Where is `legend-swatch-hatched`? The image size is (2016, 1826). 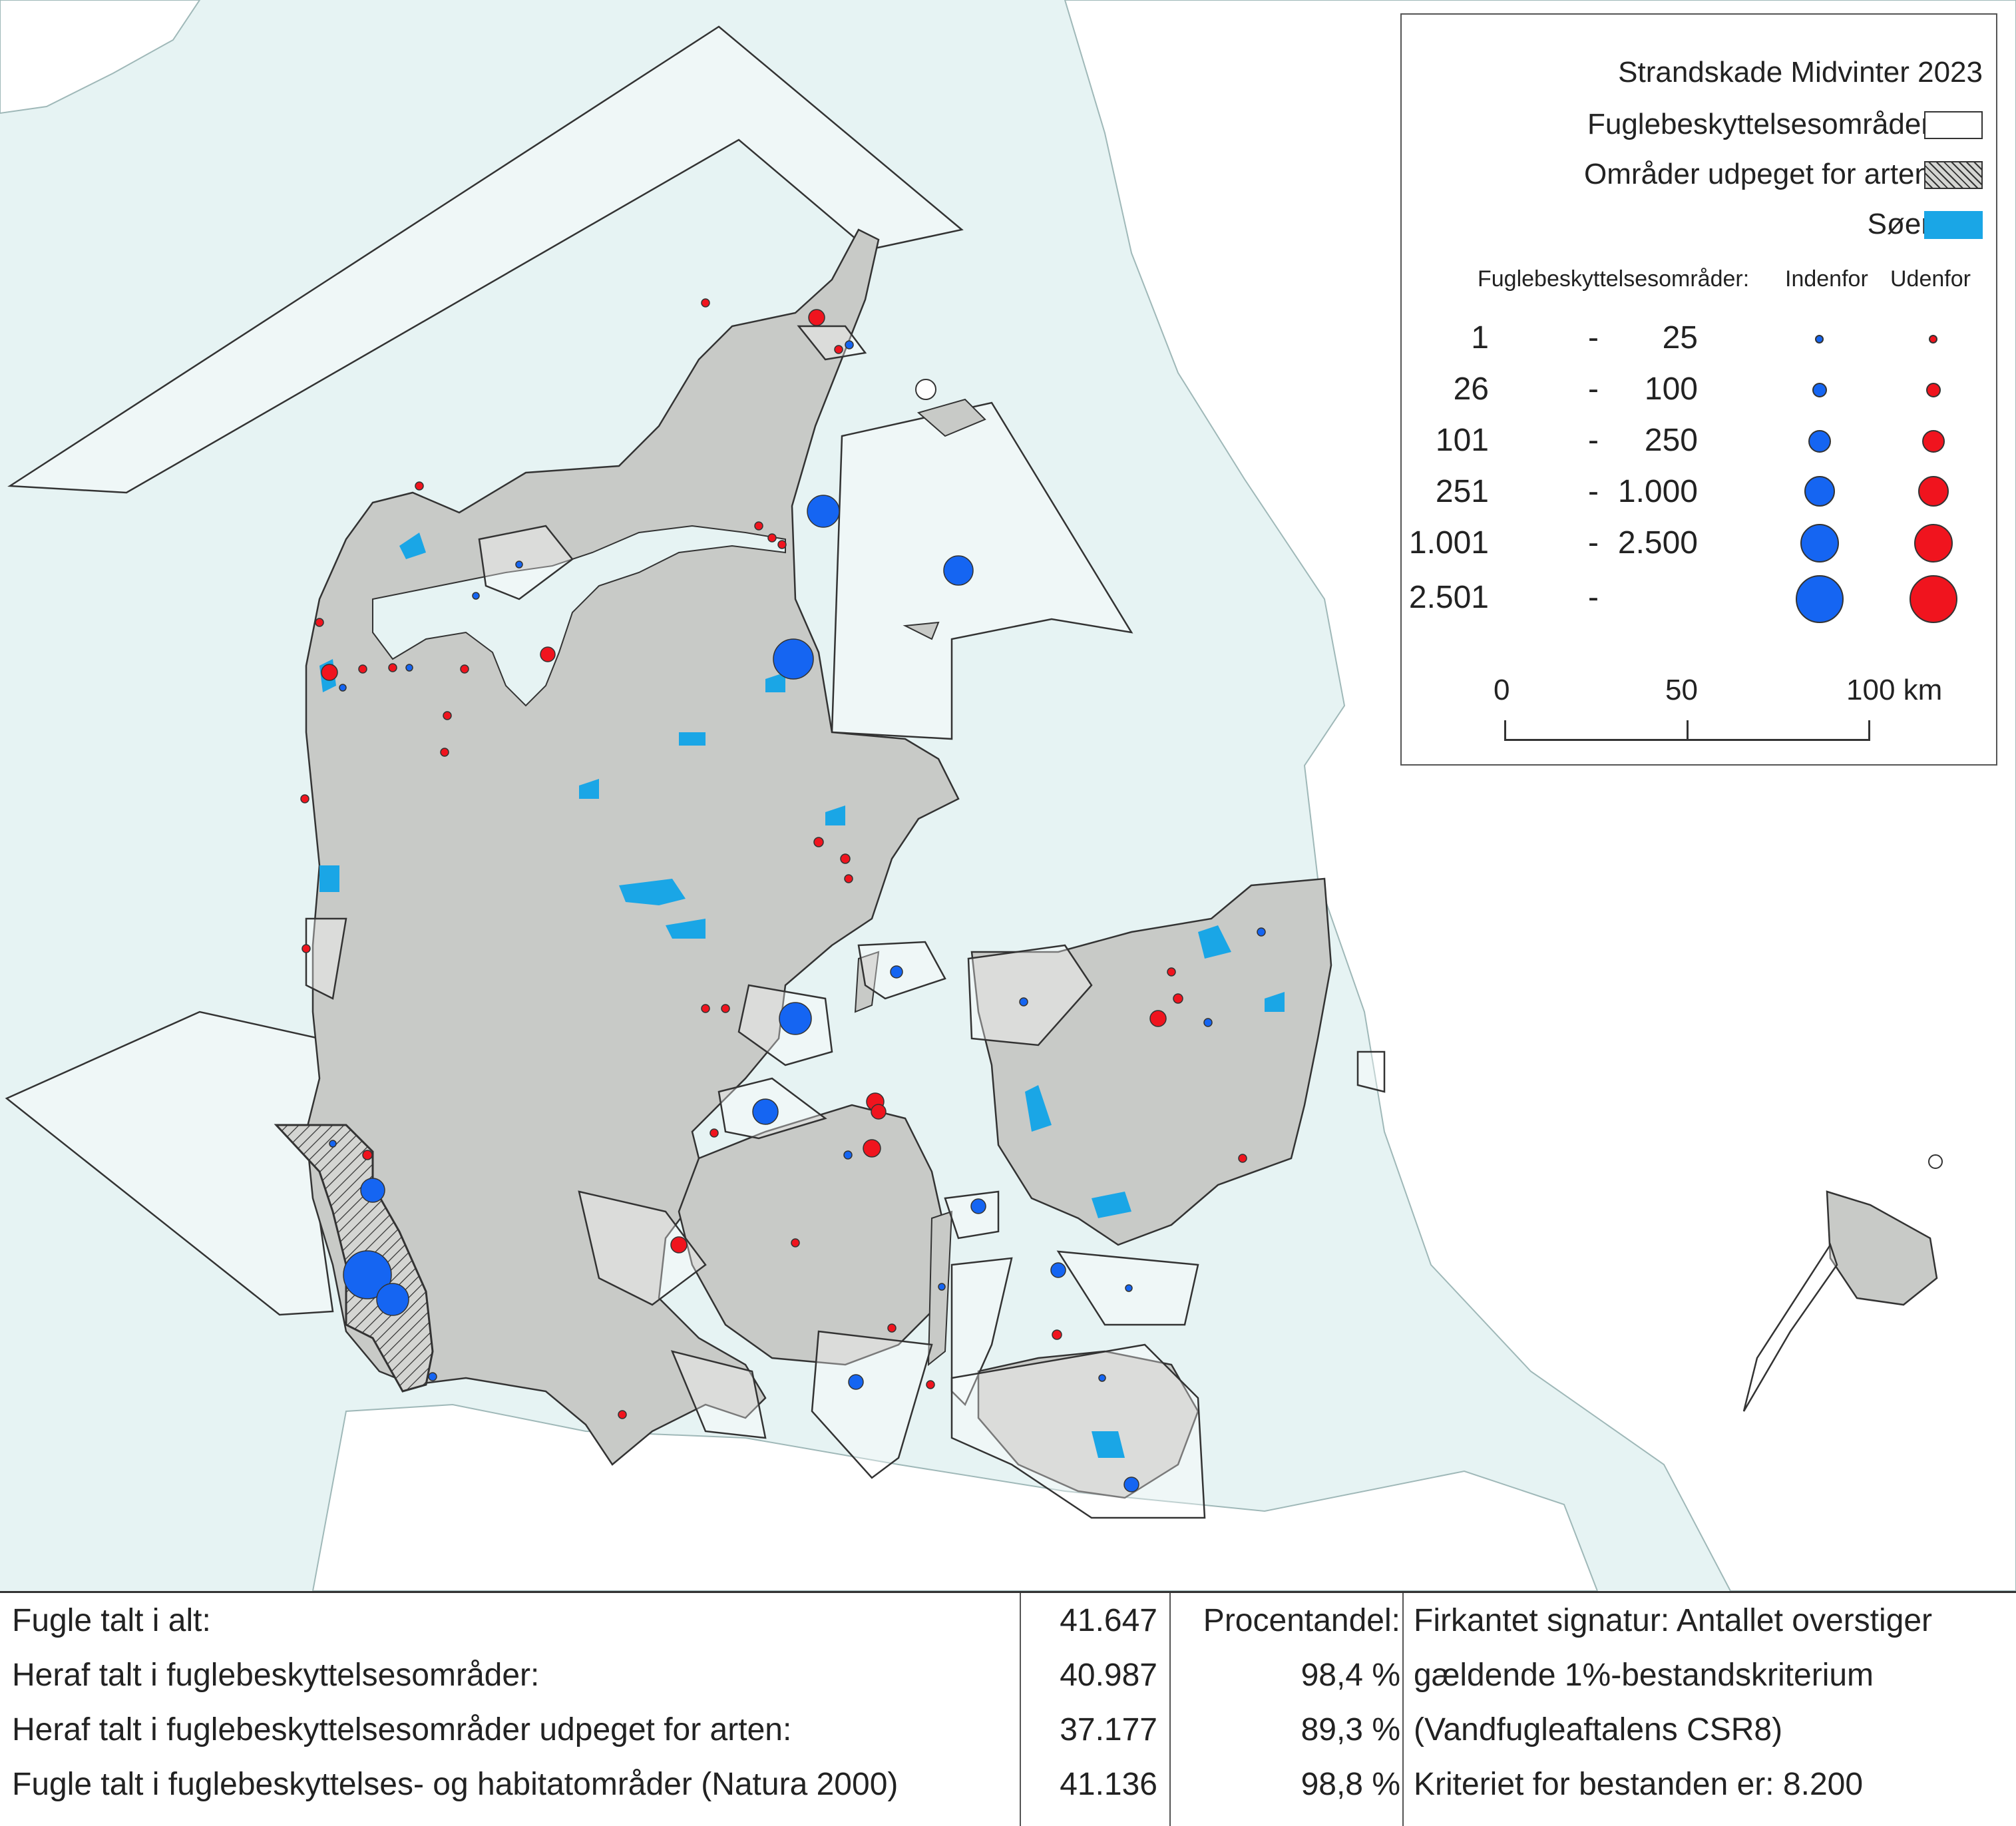 legend-swatch-hatched is located at coordinates (1953, 175).